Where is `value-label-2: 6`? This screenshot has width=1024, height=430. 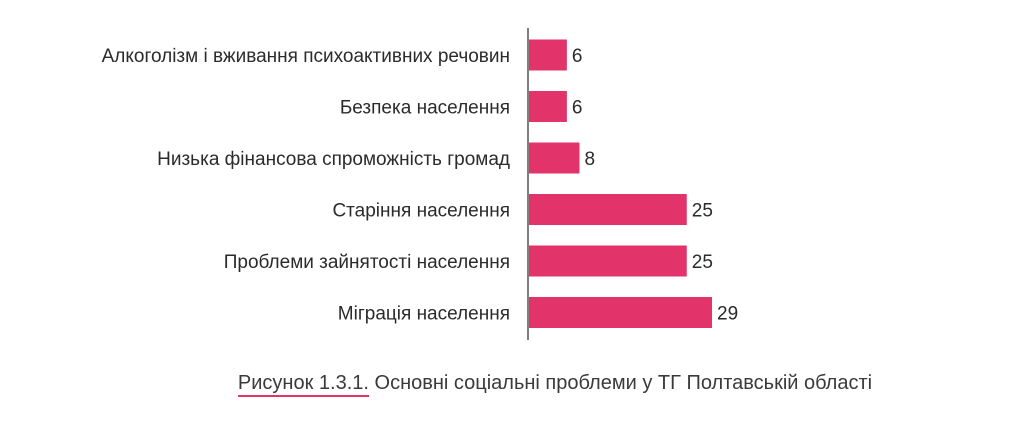 value-label-2: 6 is located at coordinates (577, 108).